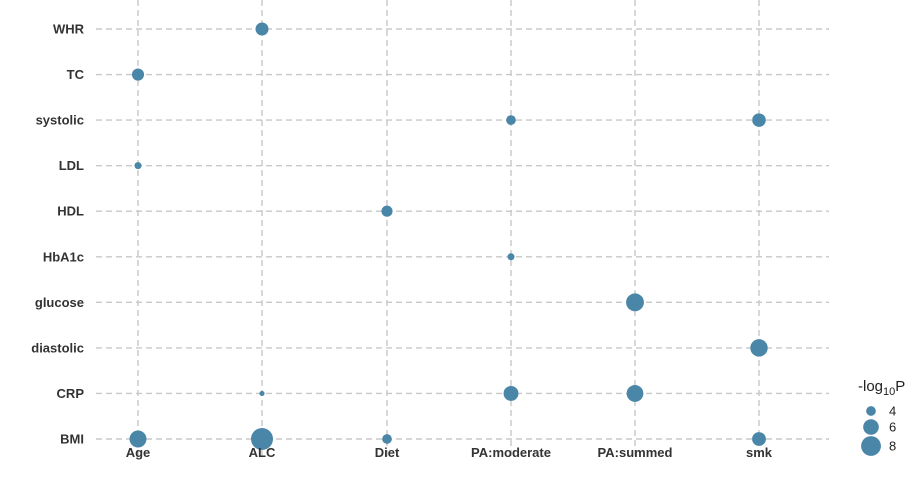 This screenshot has height=489, width=913. I want to click on y-tick-label-bmi: BMI, so click(72, 439).